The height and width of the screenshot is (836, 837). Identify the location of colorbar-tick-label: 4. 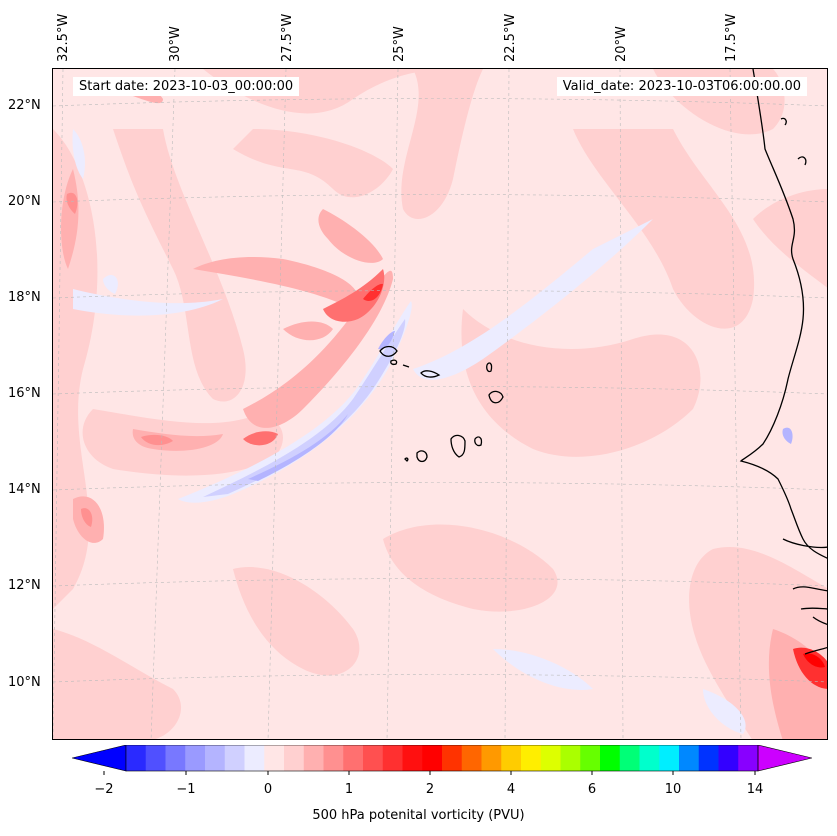
(511, 789).